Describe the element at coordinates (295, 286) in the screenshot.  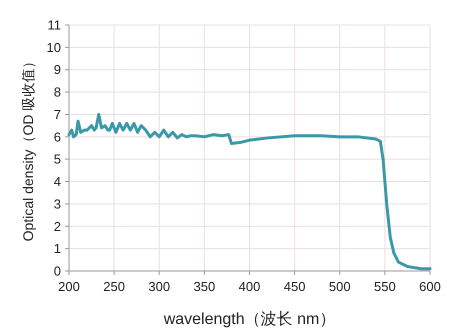
I see `x-tick-label: 450` at that location.